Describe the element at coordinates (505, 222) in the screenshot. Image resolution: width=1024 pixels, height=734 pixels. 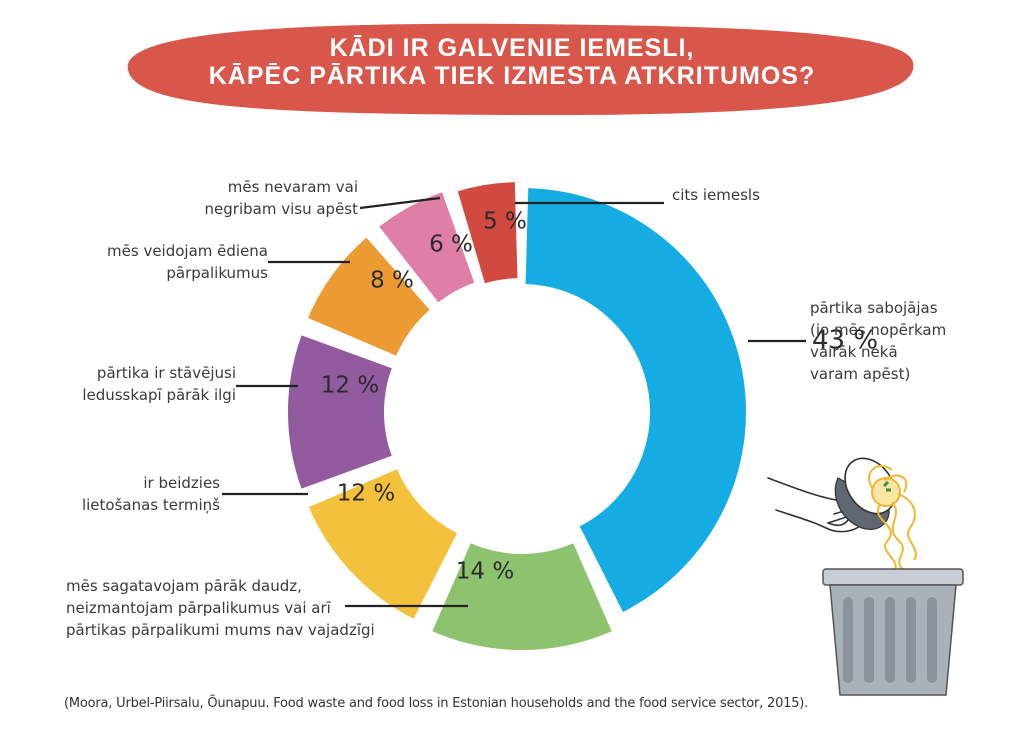
I see `slice-value-other: 5 %` at that location.